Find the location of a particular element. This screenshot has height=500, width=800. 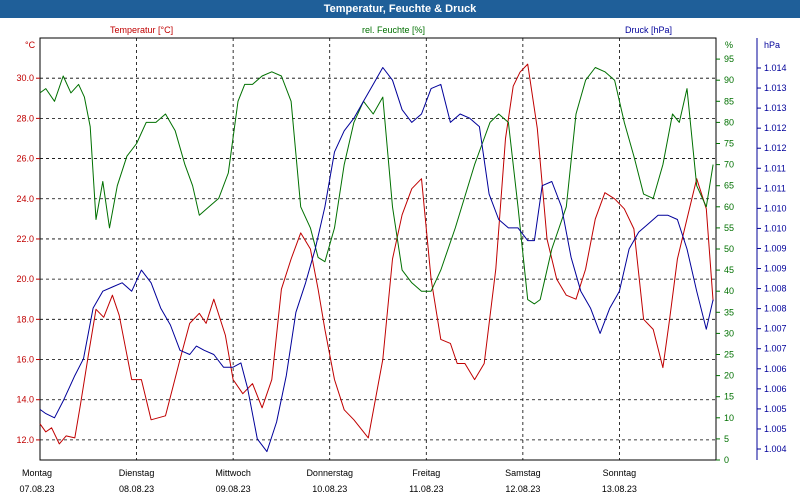

humidity-tick-label: 30 is located at coordinates (729, 333).